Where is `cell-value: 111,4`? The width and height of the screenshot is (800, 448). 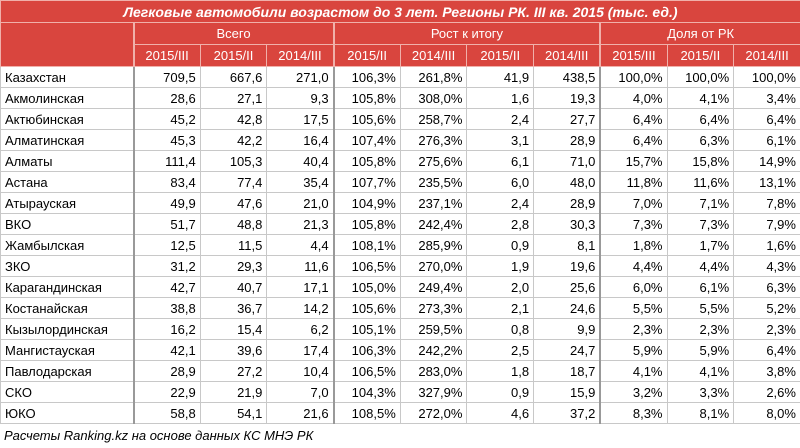
cell-value: 111,4 is located at coordinates (166, 161).